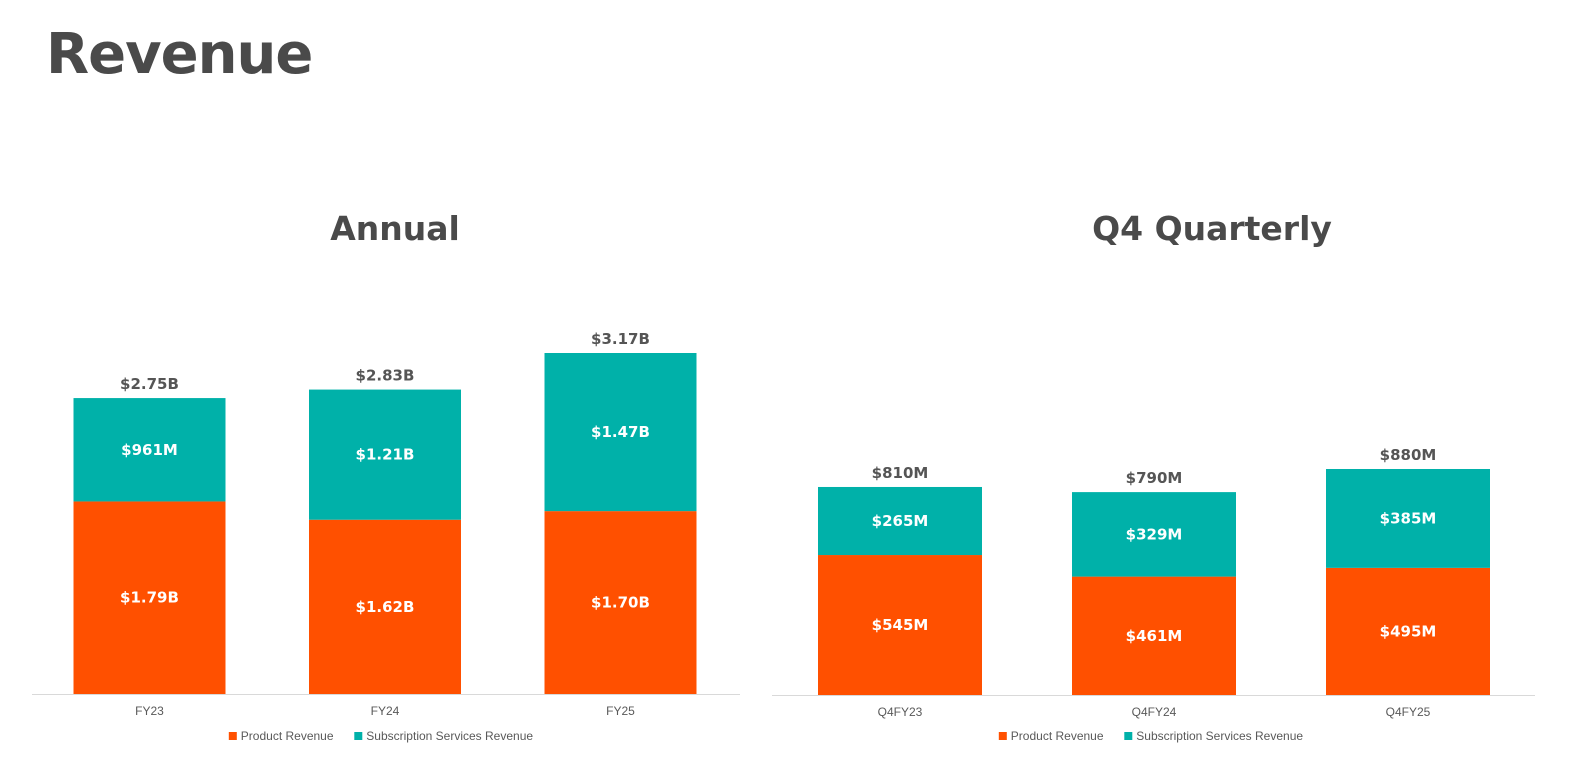 The height and width of the screenshot is (762, 1577). What do you see at coordinates (620, 339) in the screenshot?
I see `chart-1-total-label-fy25: $3.17B` at bounding box center [620, 339].